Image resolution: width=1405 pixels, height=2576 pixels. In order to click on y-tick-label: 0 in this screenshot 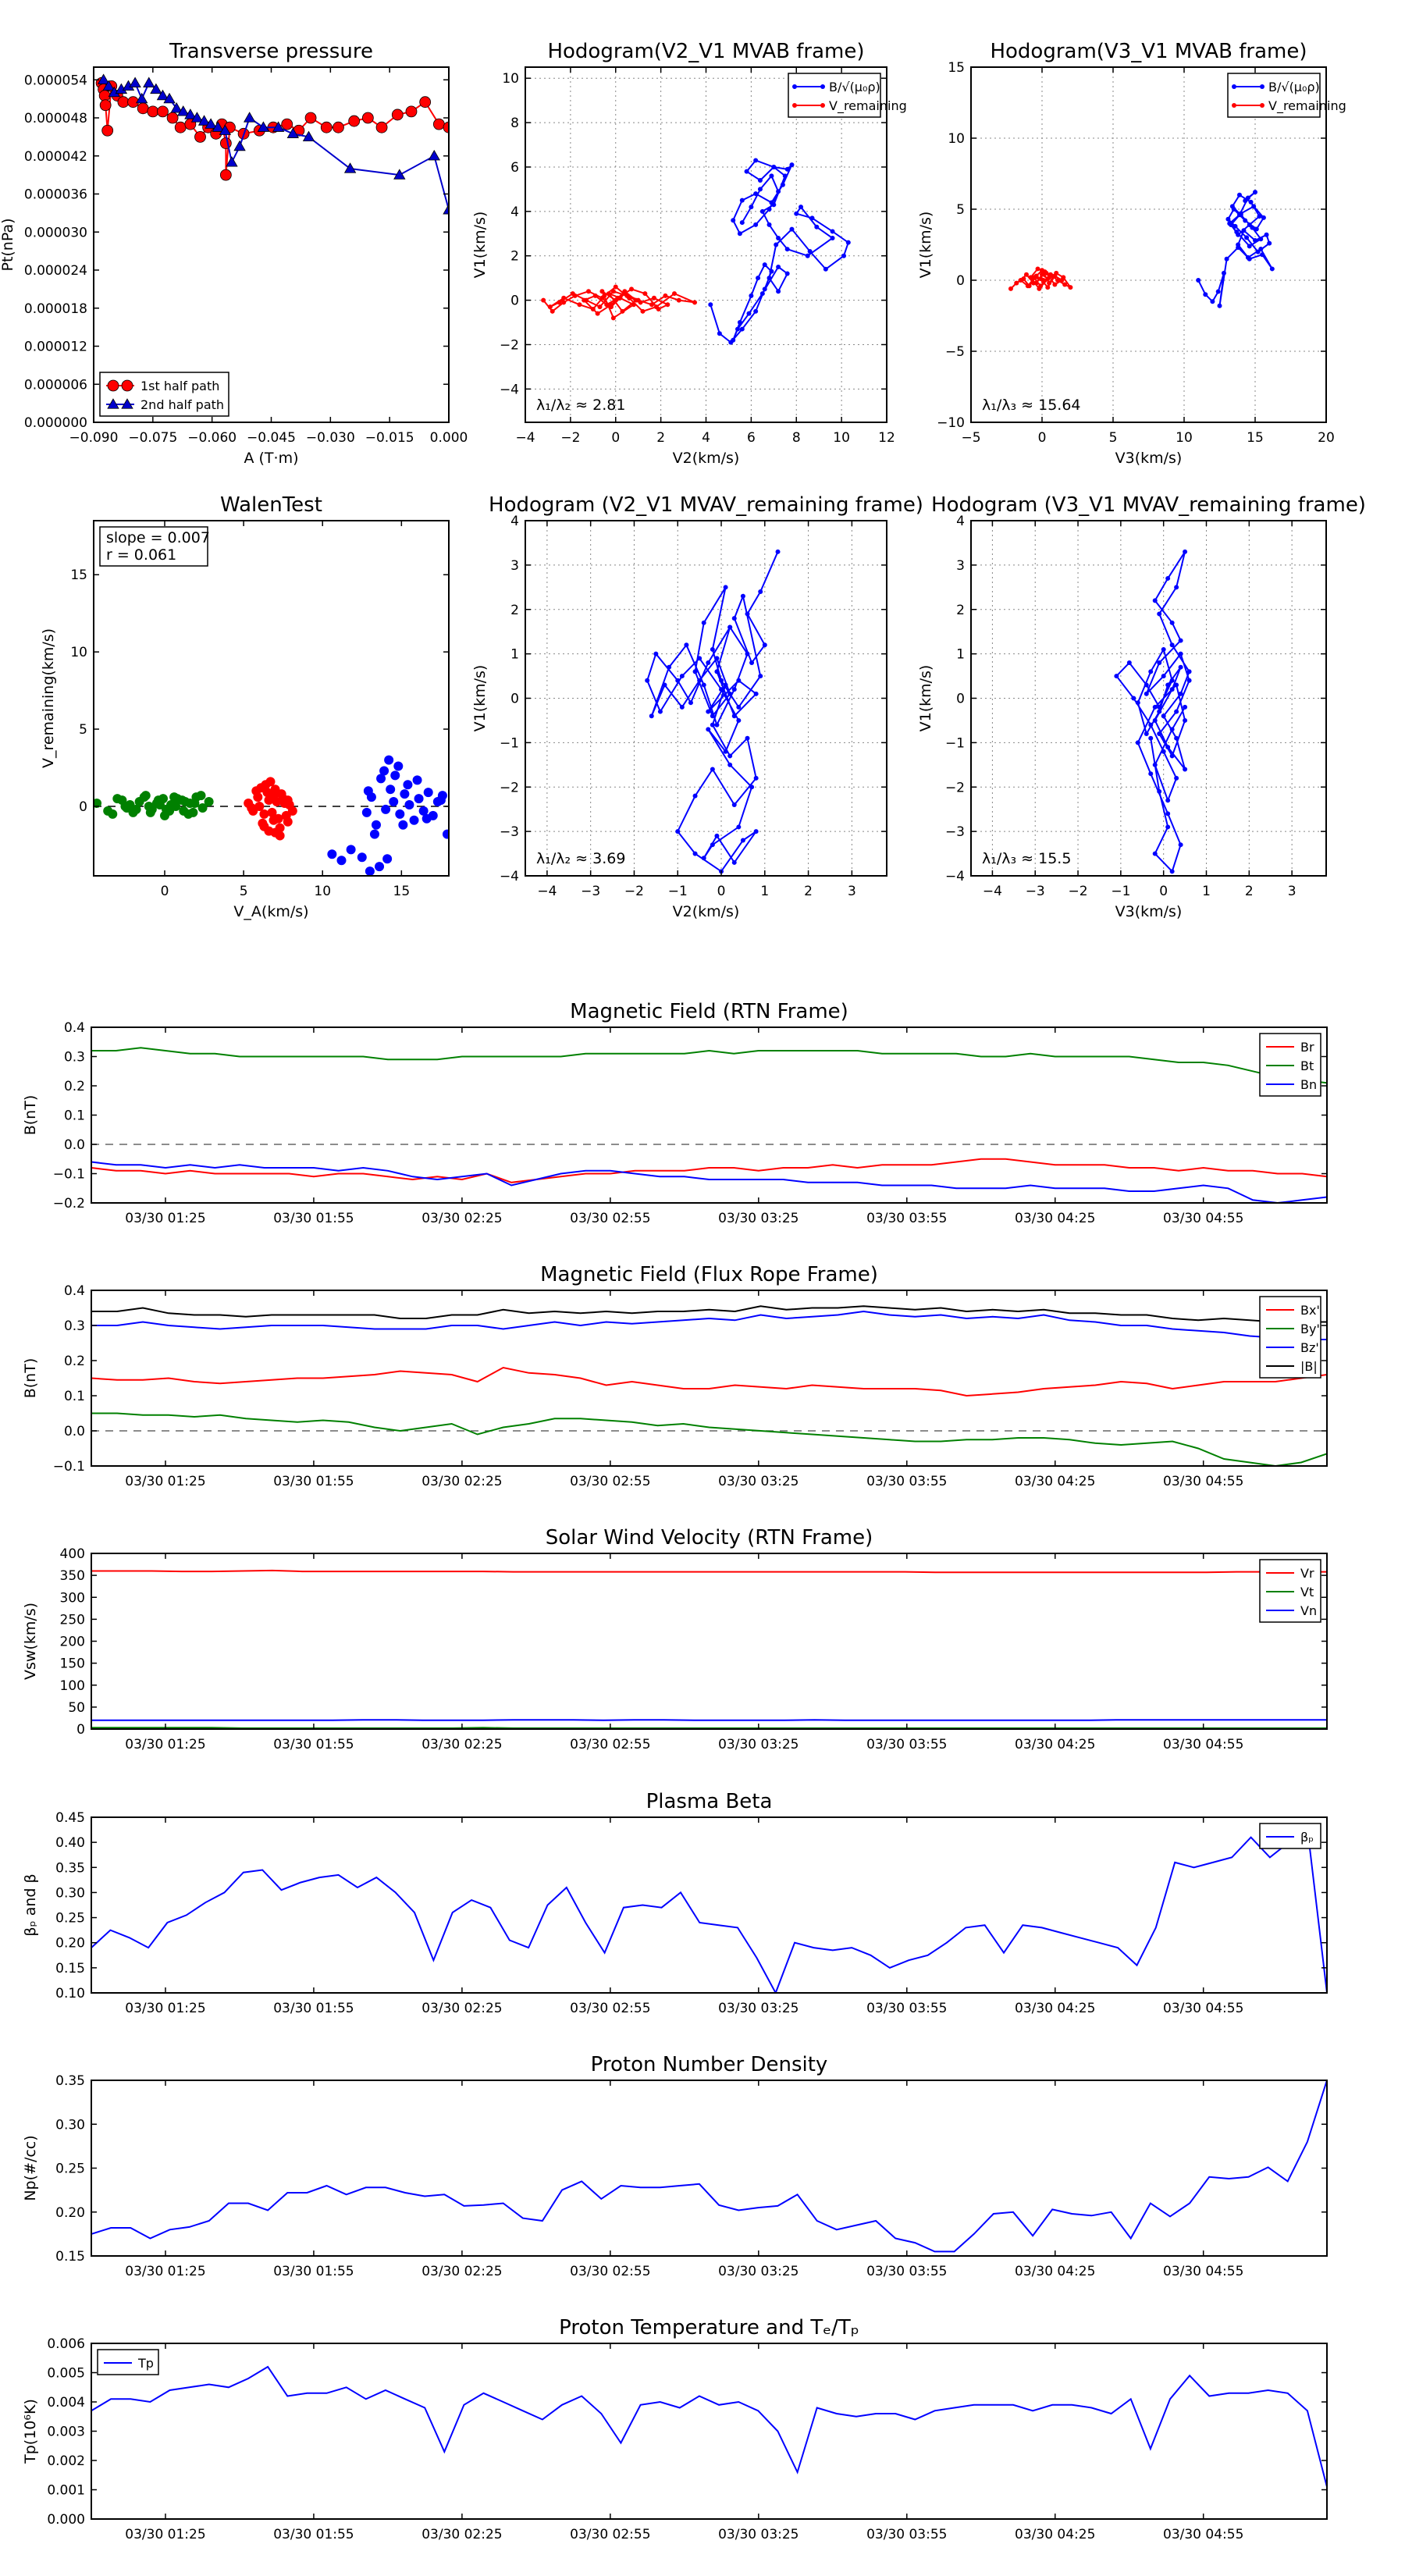, I will do `click(514, 699)`.